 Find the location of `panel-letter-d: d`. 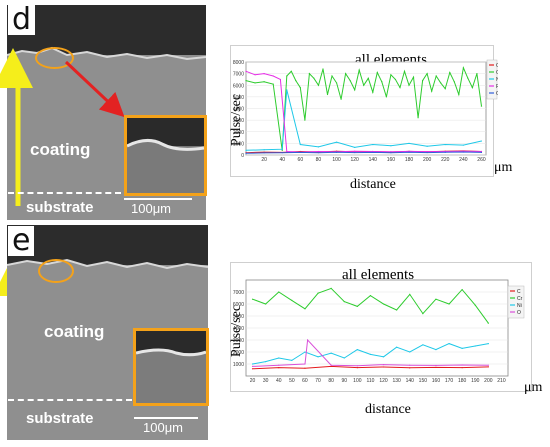

panel-letter-d: d is located at coordinates (22, 20).